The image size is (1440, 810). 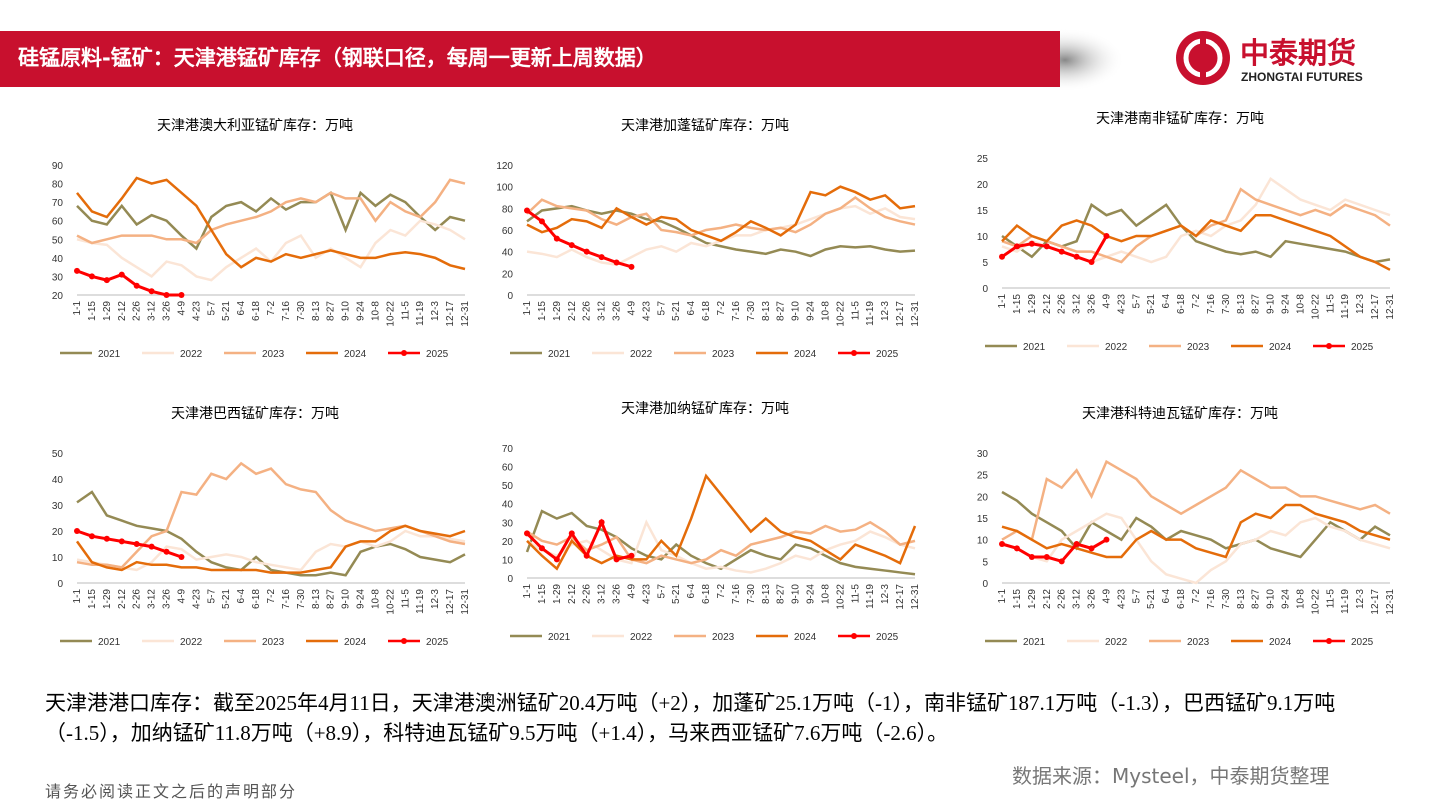 What do you see at coordinates (504, 166) in the screenshot?
I see `y-tick-label: 120` at bounding box center [504, 166].